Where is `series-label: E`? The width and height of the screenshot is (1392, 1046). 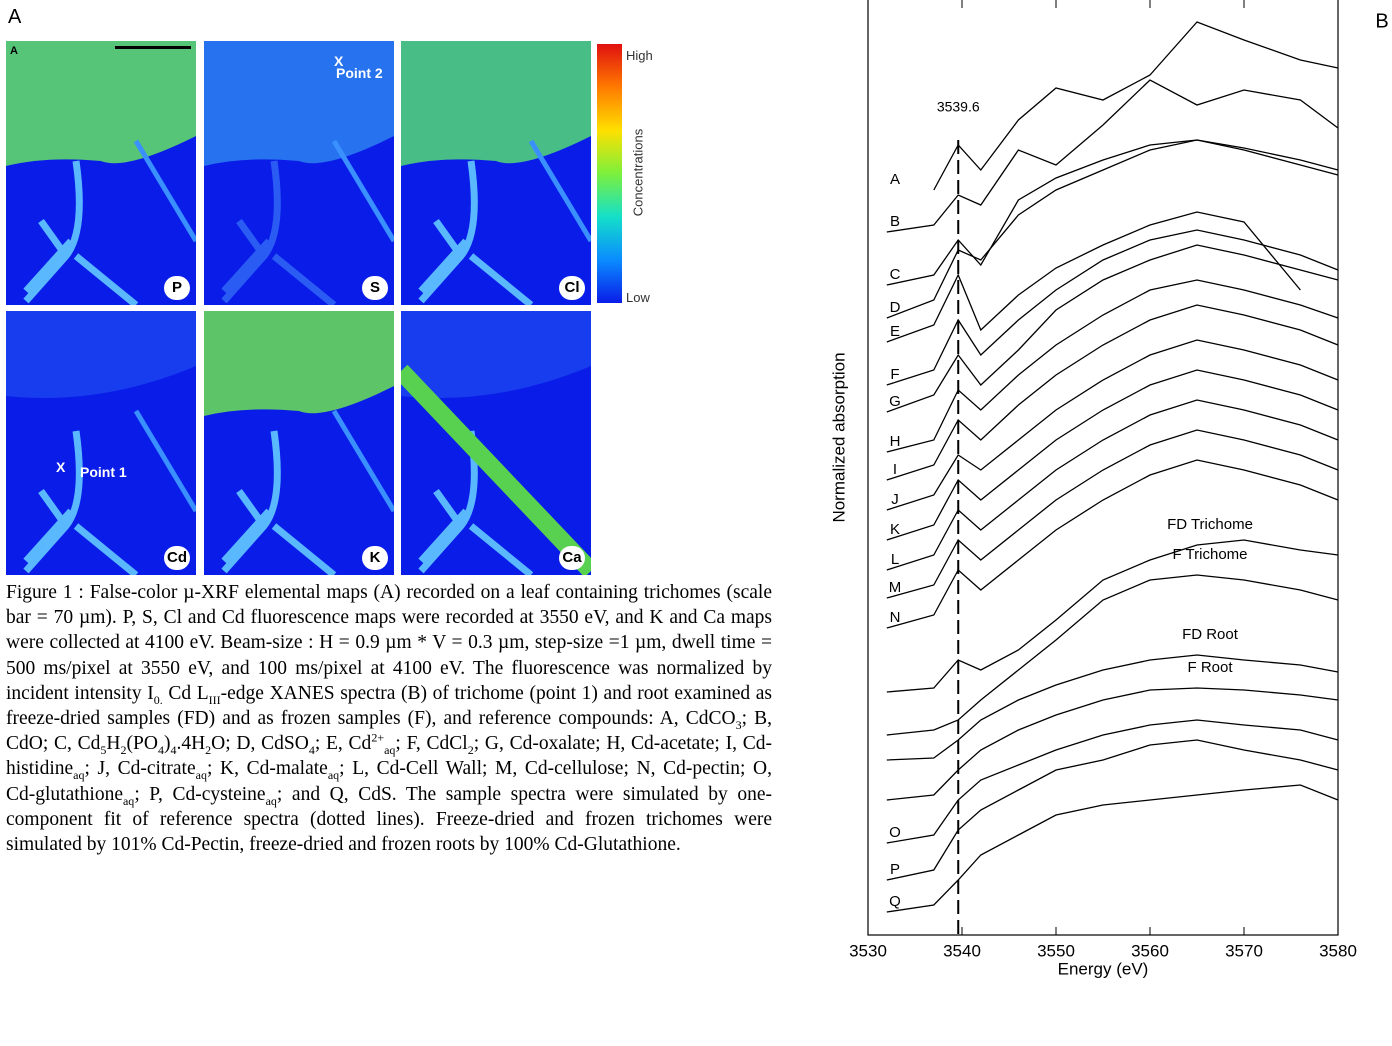 series-label: E is located at coordinates (895, 331).